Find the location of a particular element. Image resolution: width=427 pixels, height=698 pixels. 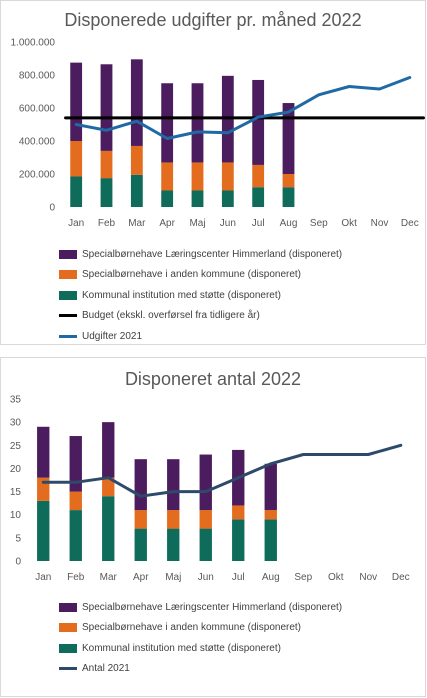

chart-title: Disponerede udgifter pr. måned 2022 is located at coordinates (213, 20).